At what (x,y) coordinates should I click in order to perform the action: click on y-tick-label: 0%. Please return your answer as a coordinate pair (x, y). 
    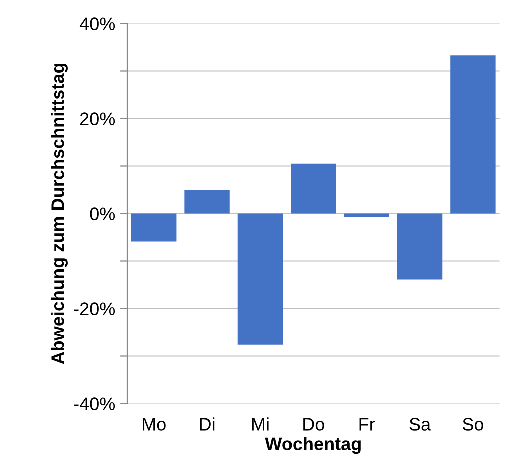
    Looking at the image, I should click on (103, 214).